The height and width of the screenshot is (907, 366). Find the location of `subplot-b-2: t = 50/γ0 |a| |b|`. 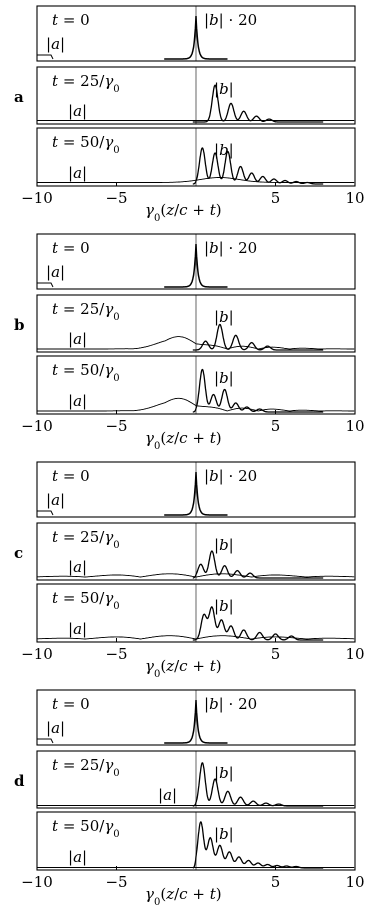

subplot-b-2: t = 50/γ0 |a| |b| is located at coordinates (196, 385).